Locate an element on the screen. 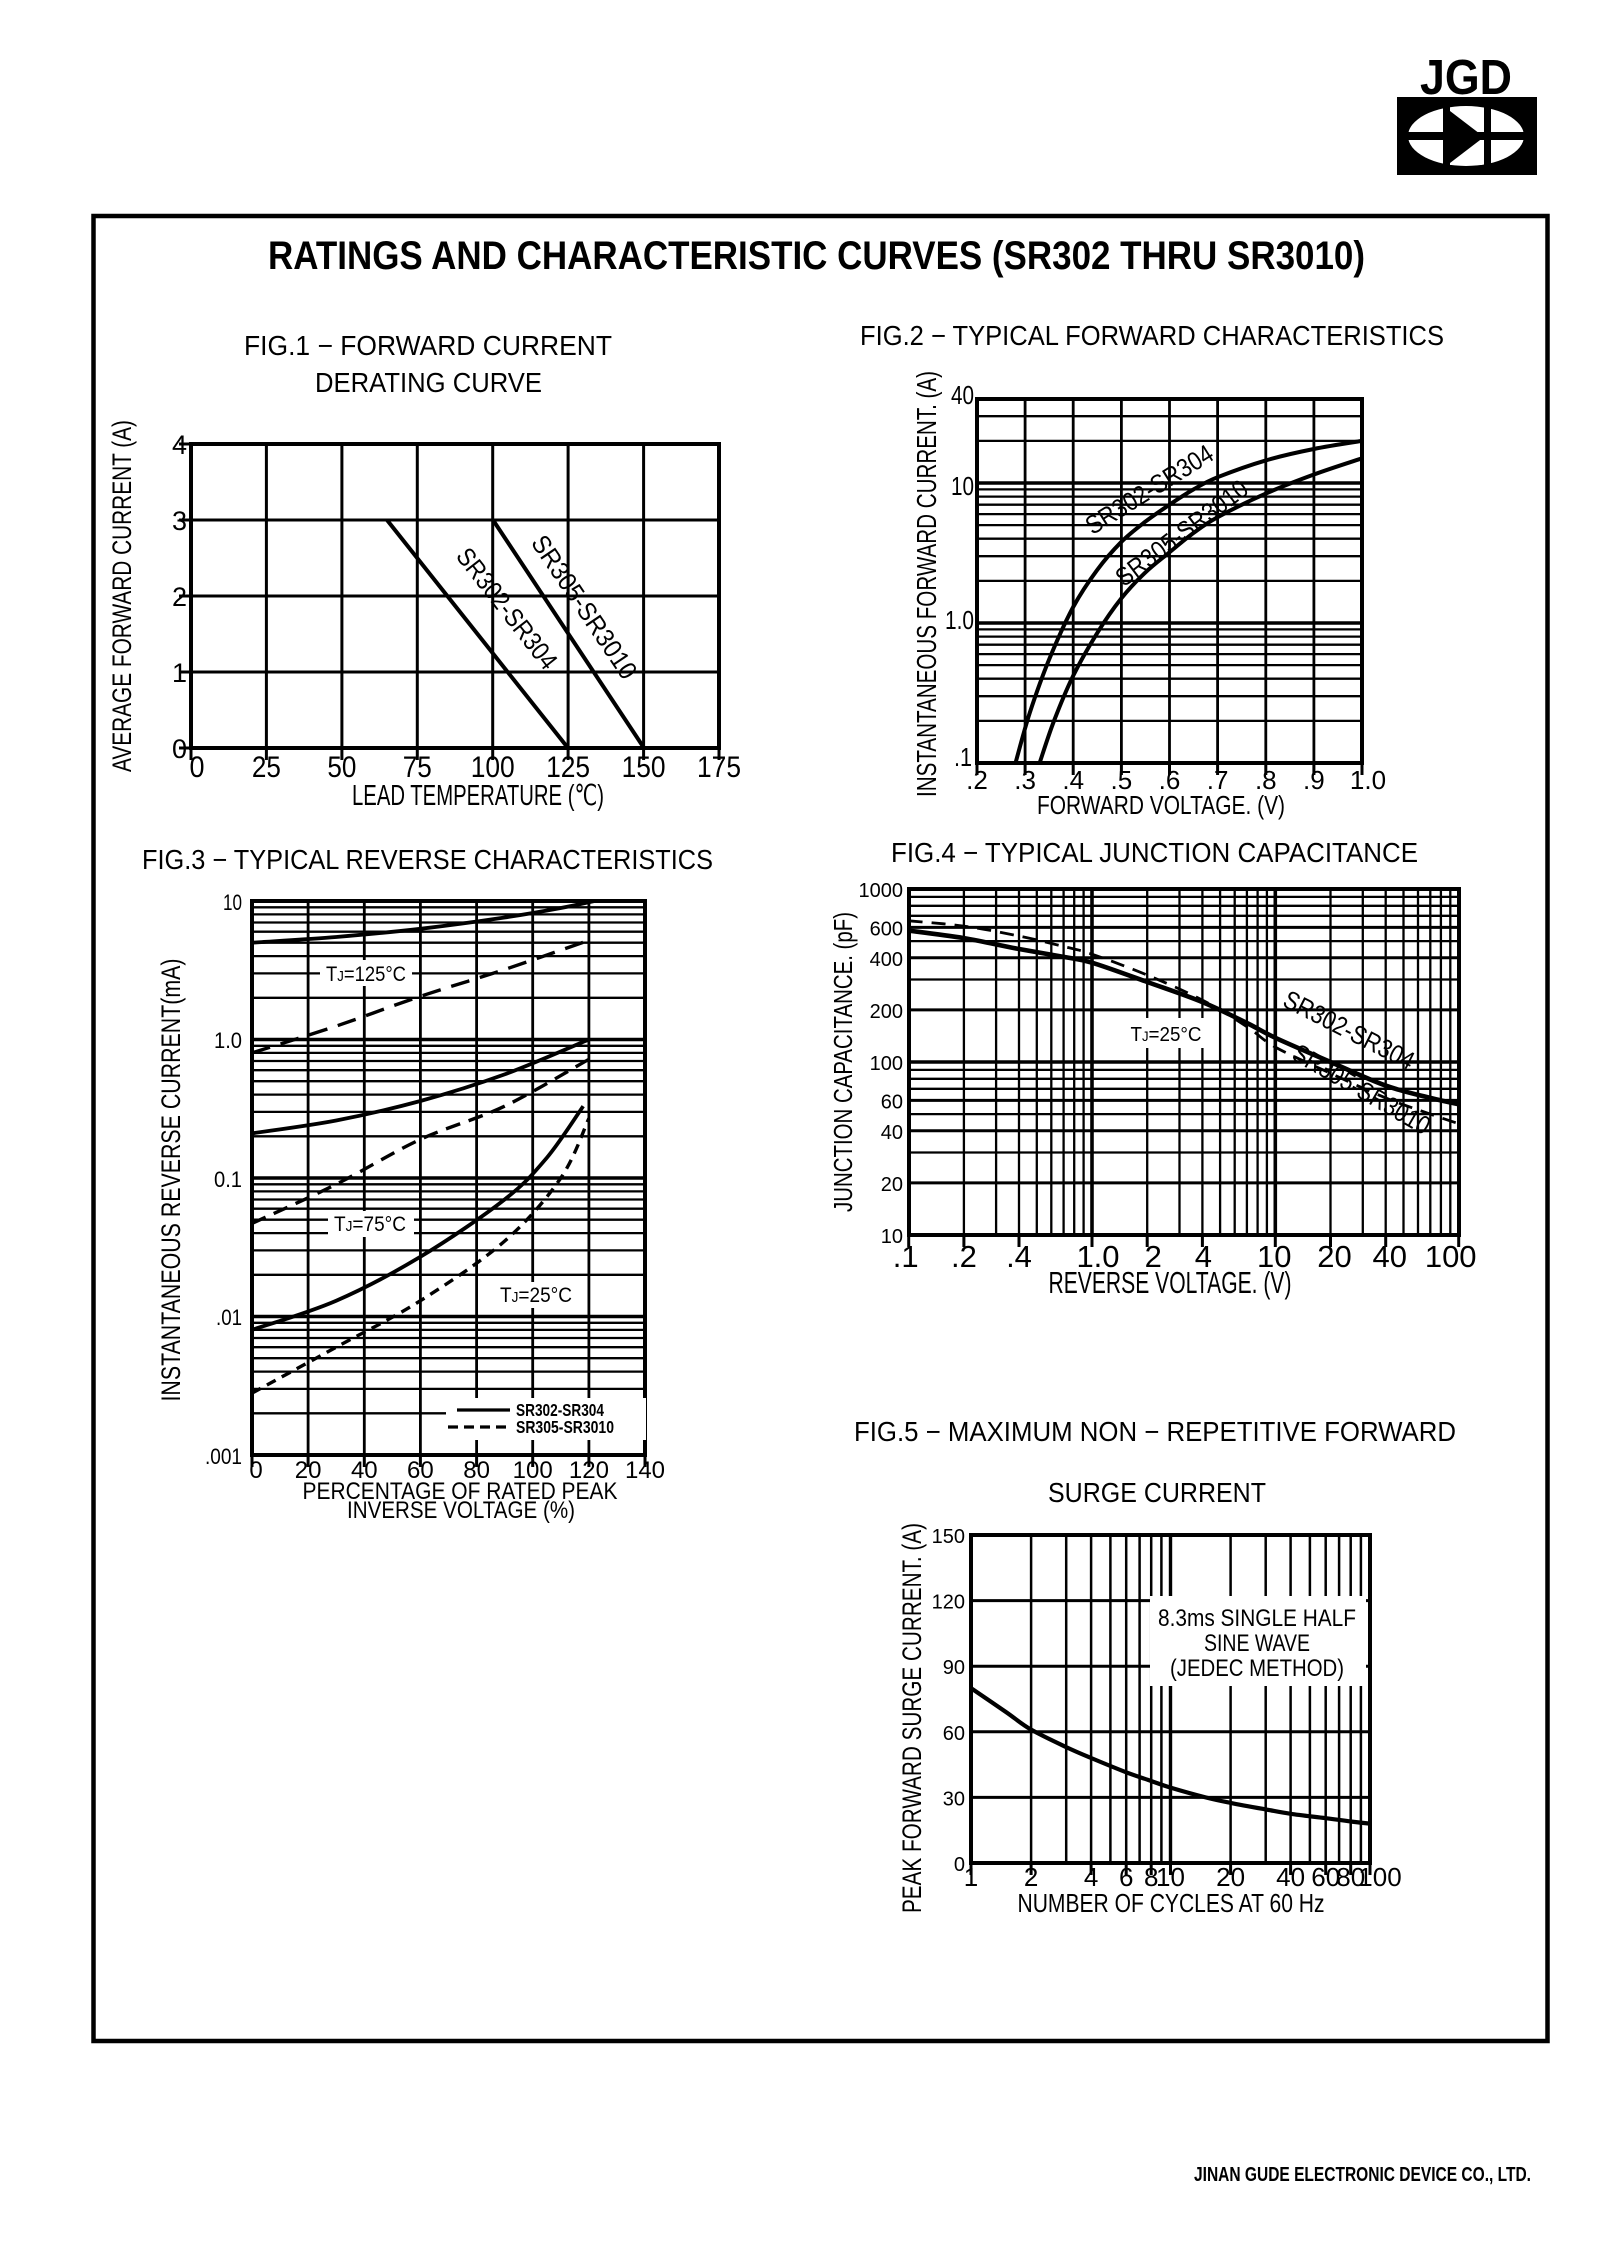 Image resolution: width=1622 pixels, height=2260 pixels. svg-text: AVERAGE FORWARD CURRENT (A) is located at coordinates (122, 596).